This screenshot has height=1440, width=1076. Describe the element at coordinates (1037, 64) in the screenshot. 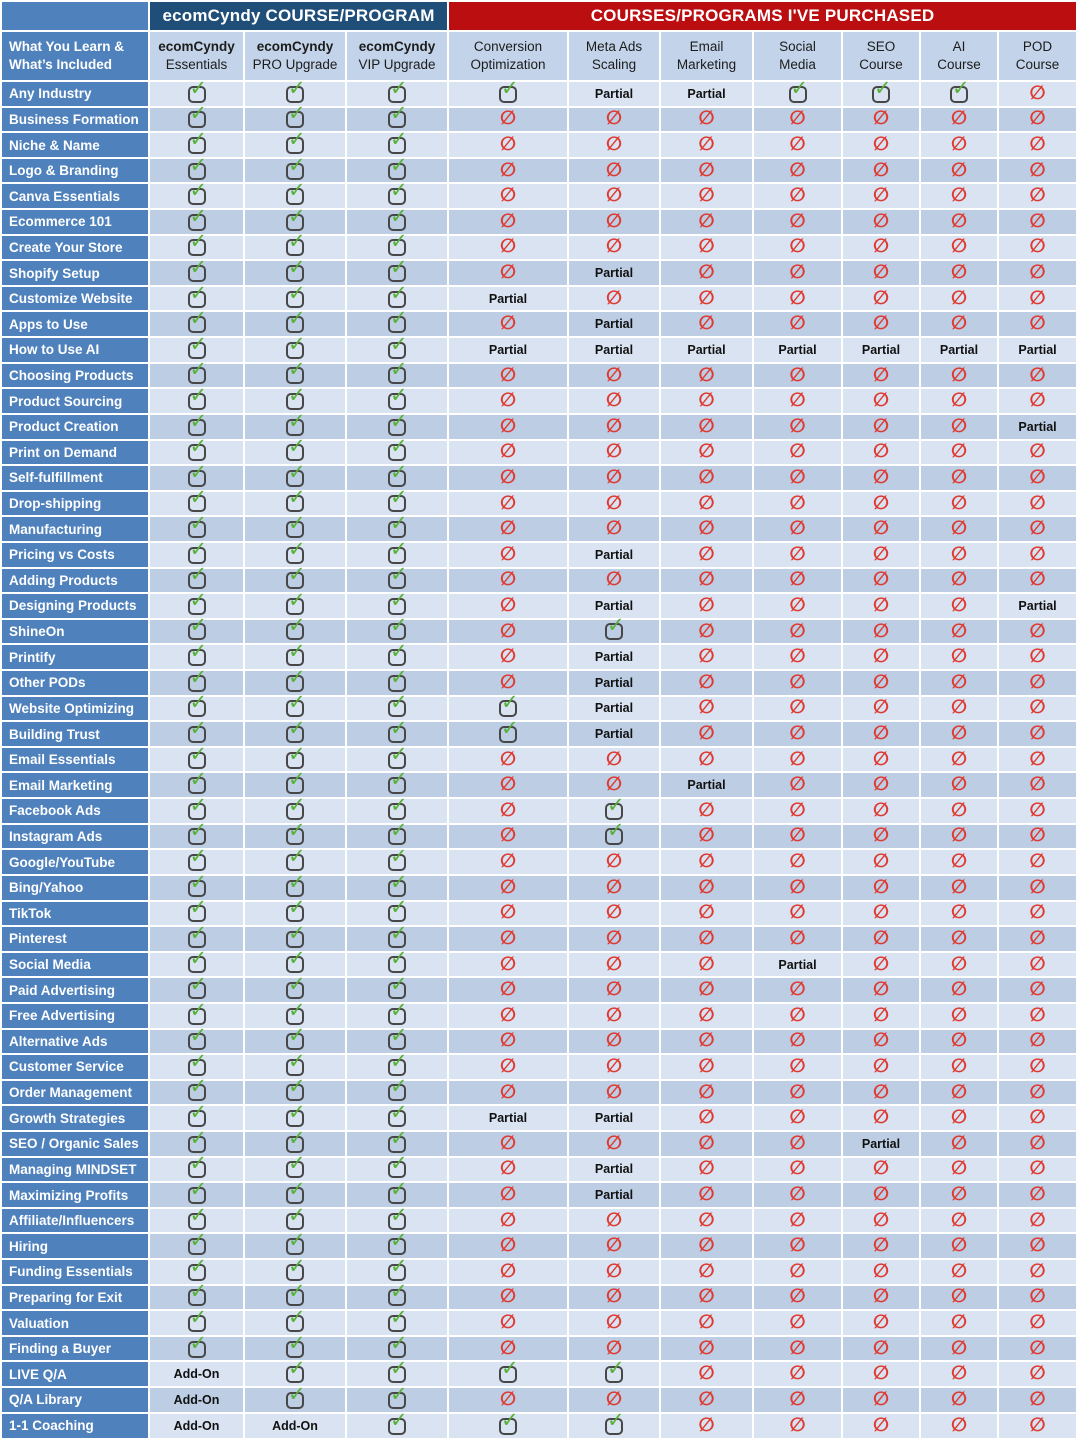

I see `column-header-line2: Course` at that location.